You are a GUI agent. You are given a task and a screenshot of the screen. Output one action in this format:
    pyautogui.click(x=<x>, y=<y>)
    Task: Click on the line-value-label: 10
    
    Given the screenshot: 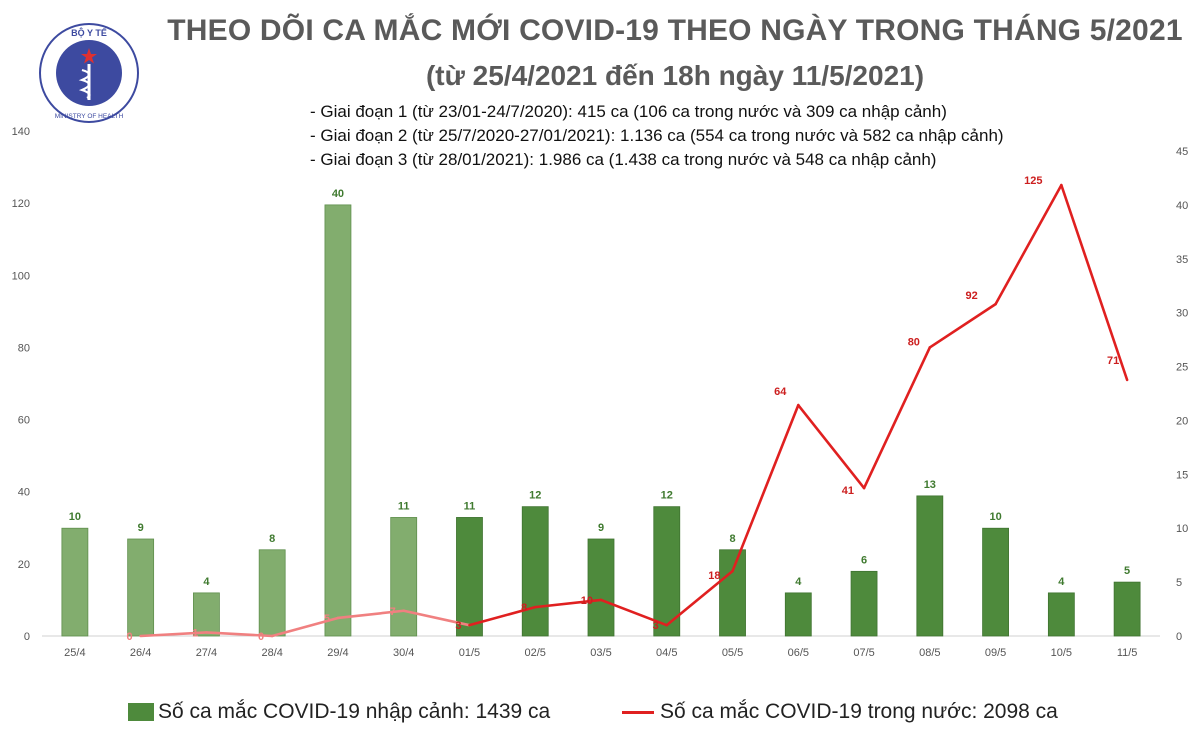 What is the action you would take?
    pyautogui.click(x=587, y=601)
    